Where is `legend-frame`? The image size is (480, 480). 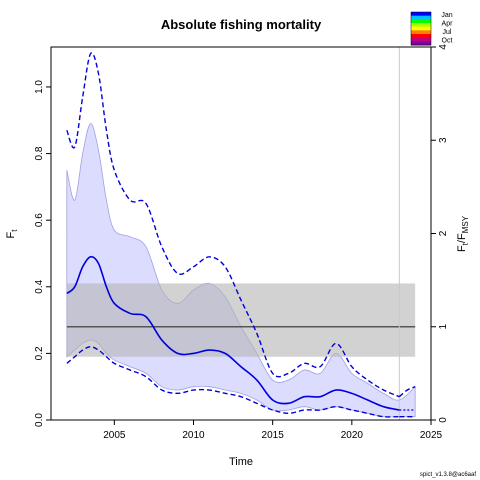 legend-frame is located at coordinates (421, 28).